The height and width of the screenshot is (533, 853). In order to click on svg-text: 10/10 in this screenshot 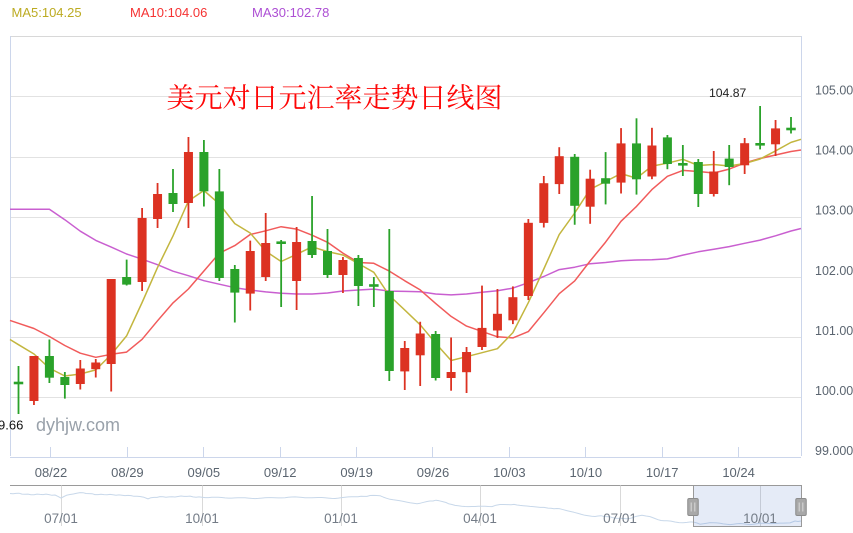, I will do `click(586, 472)`.